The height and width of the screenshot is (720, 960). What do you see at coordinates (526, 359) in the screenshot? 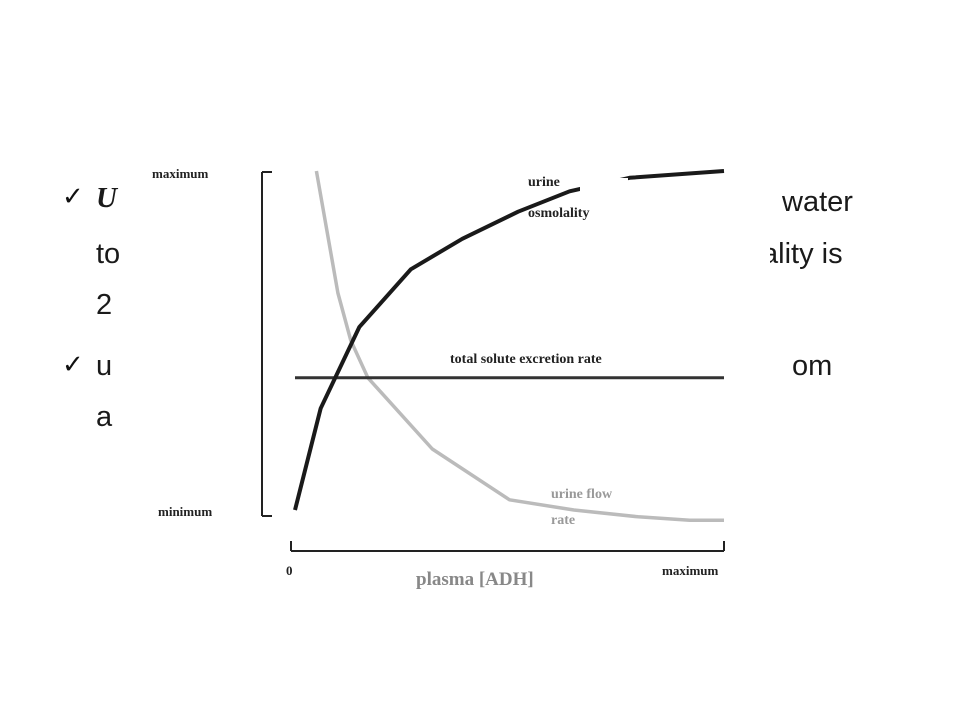
I see `label-total-solute-excretion-rate: total solute excretion rate` at bounding box center [526, 359].